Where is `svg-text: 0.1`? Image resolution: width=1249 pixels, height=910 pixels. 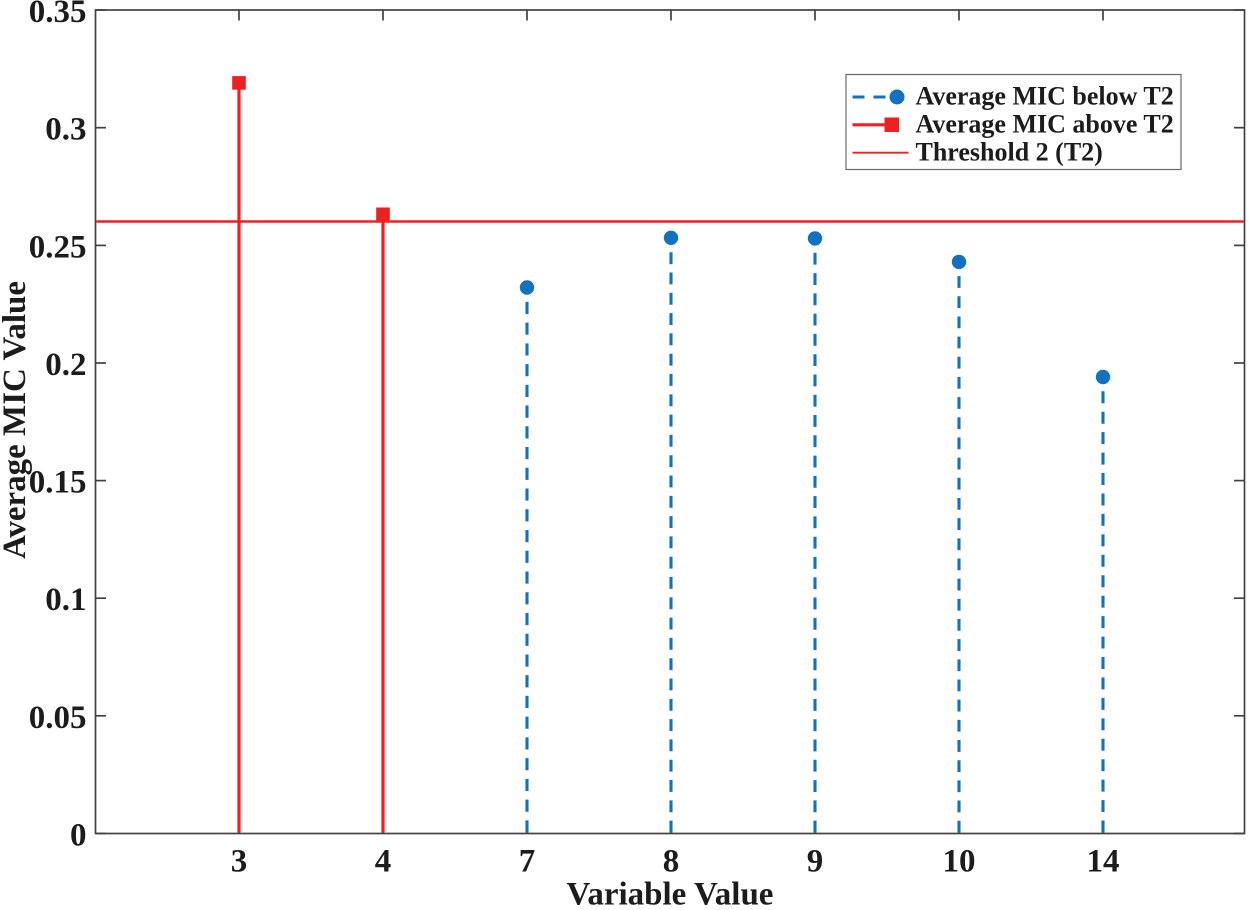 svg-text: 0.1 is located at coordinates (65, 600).